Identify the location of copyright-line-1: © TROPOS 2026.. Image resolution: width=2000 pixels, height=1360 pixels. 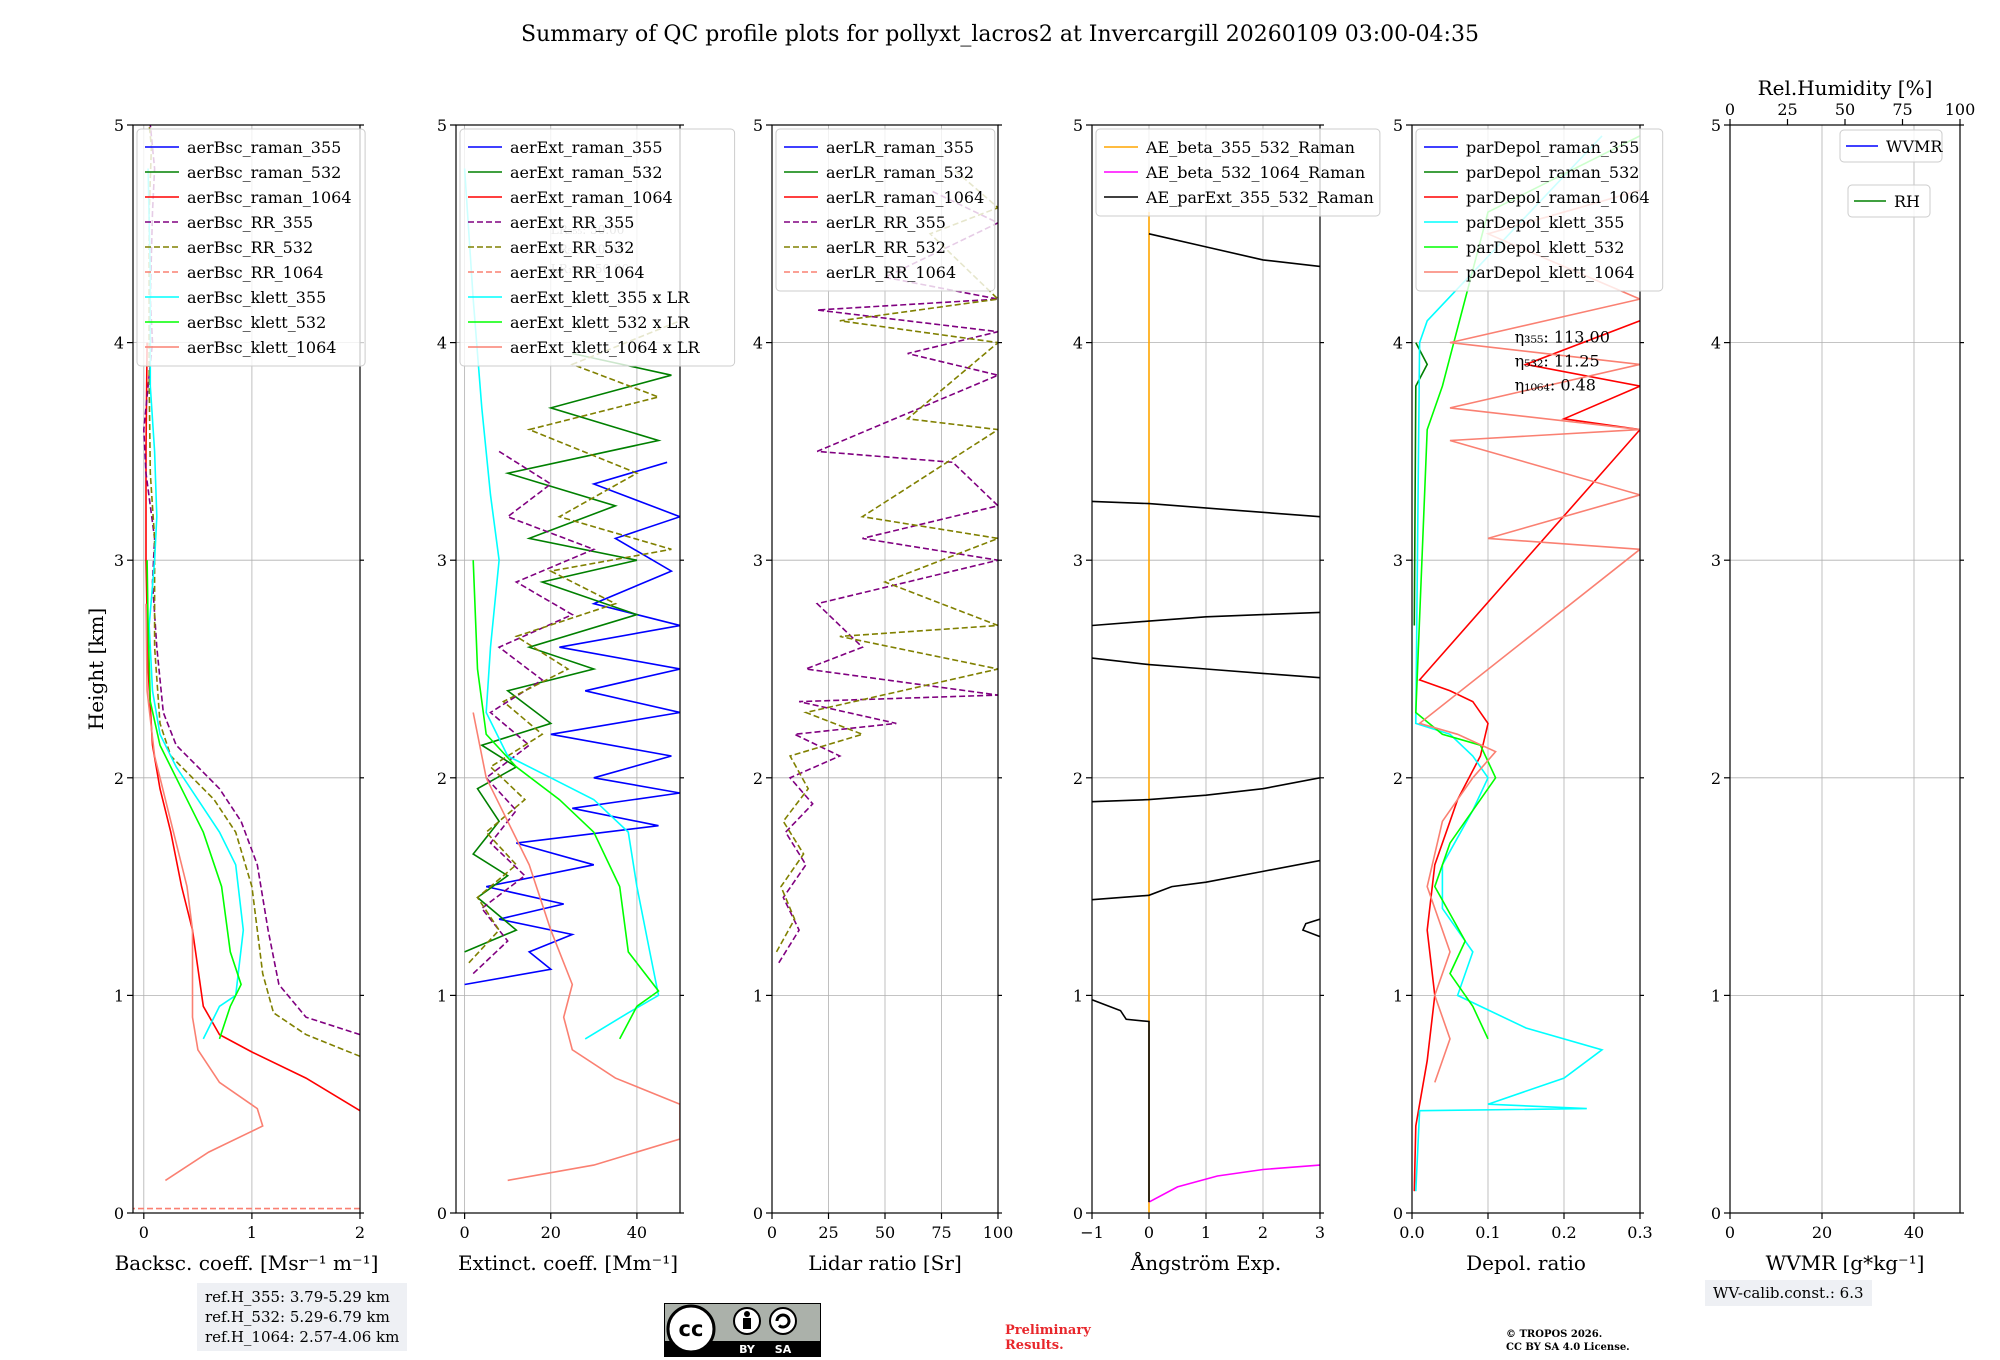
(1554, 1334).